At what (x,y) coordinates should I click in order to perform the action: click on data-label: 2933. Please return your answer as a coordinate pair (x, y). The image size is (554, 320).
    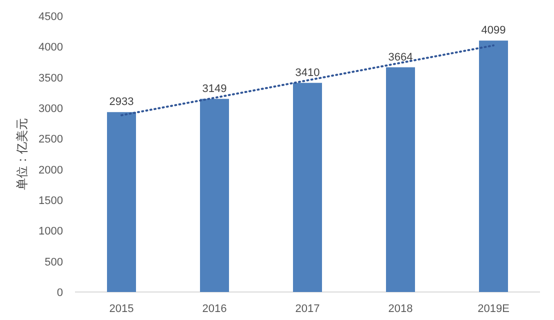
    Looking at the image, I should click on (121, 102).